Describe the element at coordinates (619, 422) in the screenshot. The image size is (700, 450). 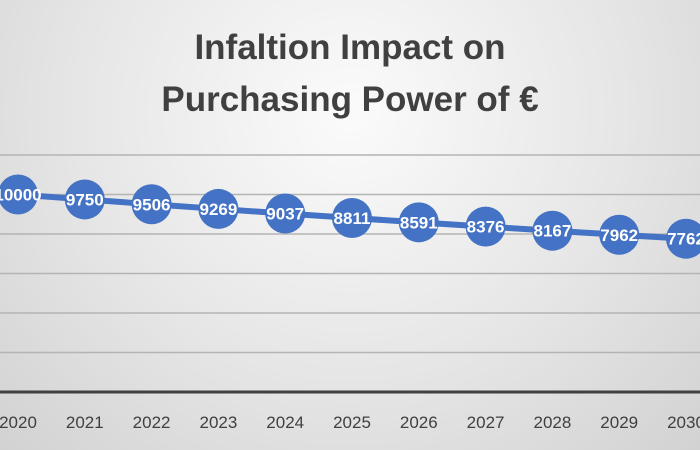
I see `x-tick-label: 2029` at that location.